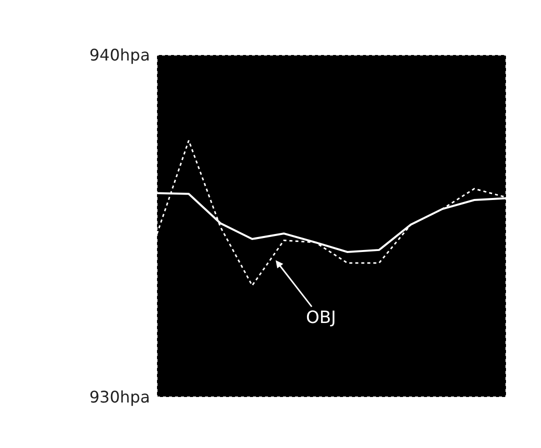  What do you see at coordinates (321, 318) in the screenshot?
I see `annotation: OBJ` at bounding box center [321, 318].